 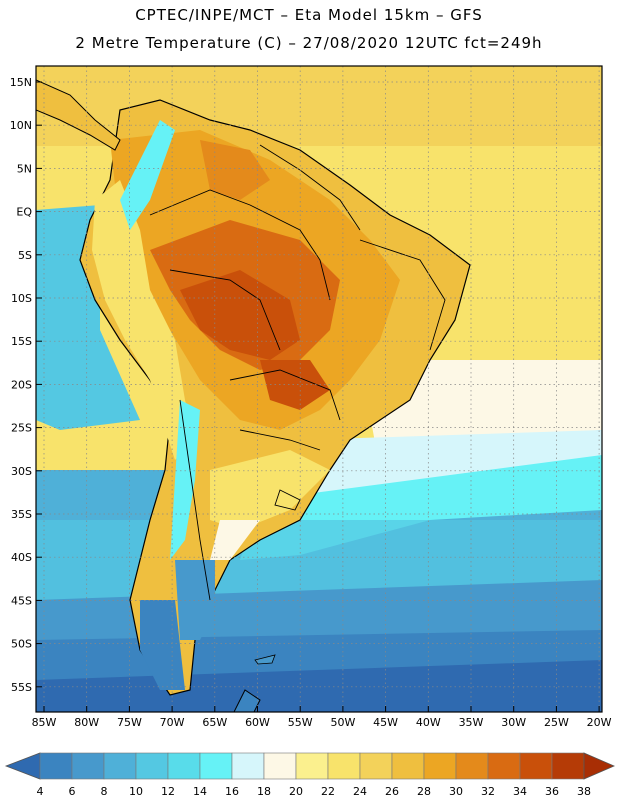 What do you see at coordinates (360, 791) in the screenshot?
I see `colorbar-tick-label: 24` at bounding box center [360, 791].